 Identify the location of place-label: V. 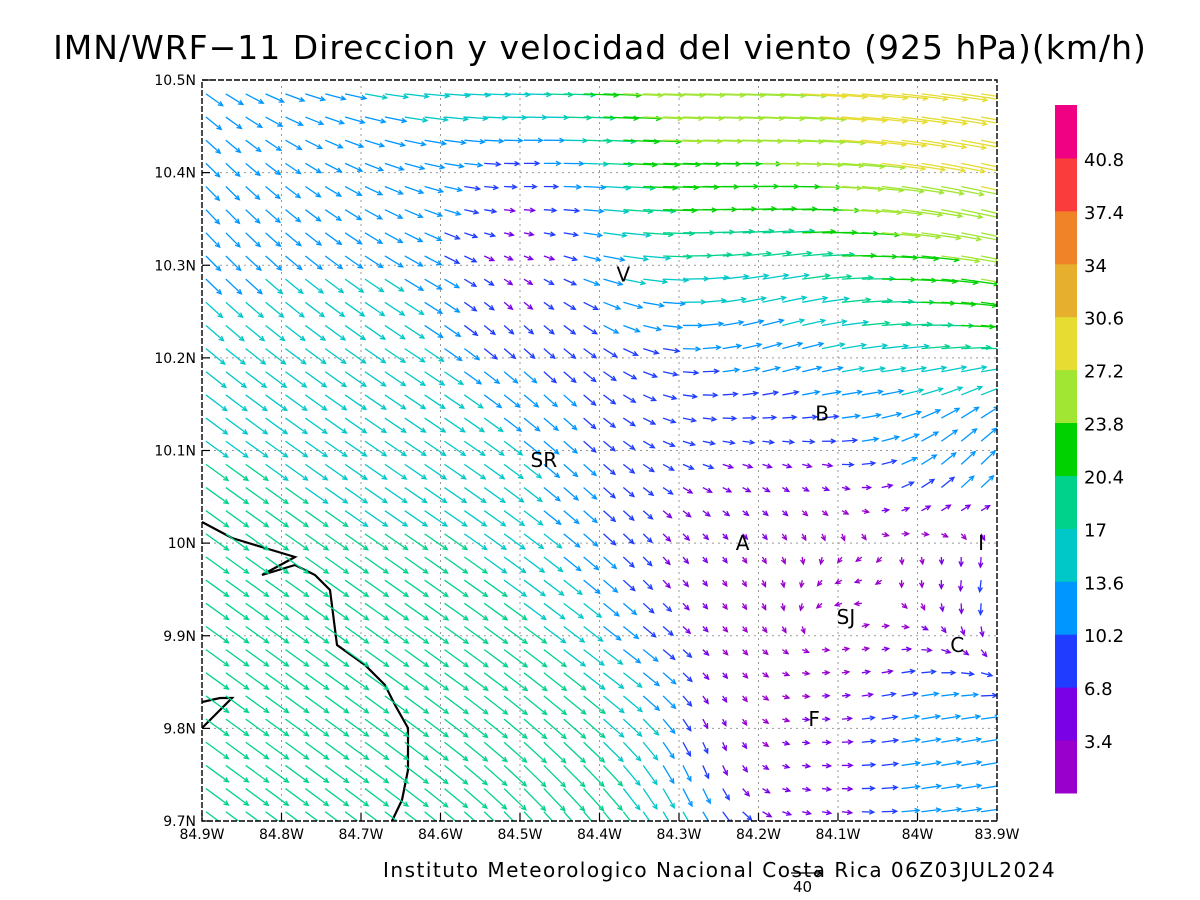
(624, 275).